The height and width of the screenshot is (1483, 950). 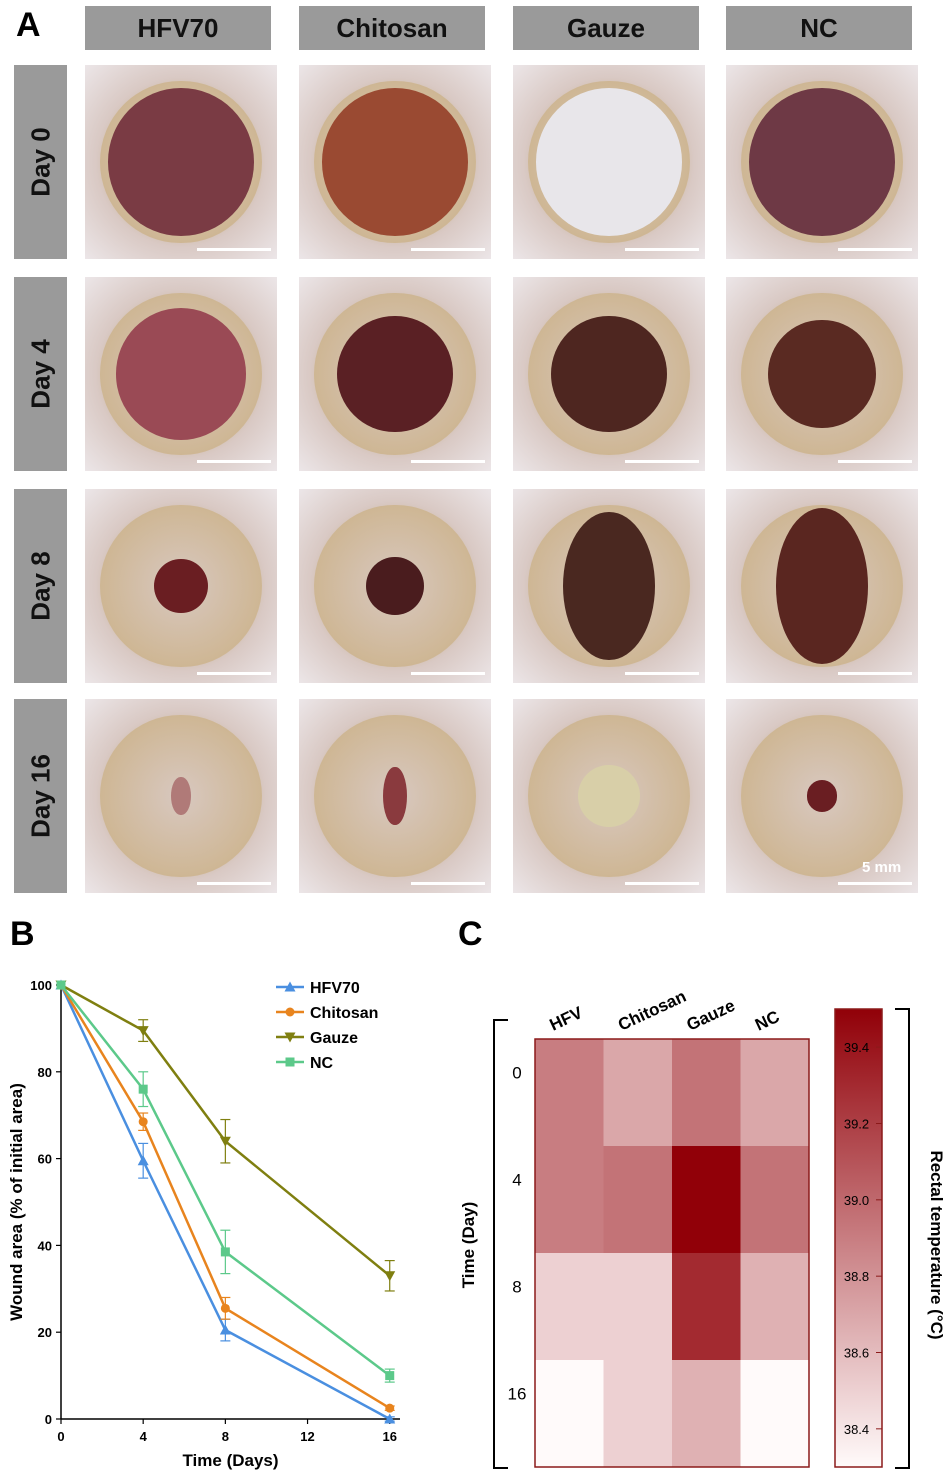 What do you see at coordinates (225, 1130) in the screenshot?
I see `series-line-gauze` at bounding box center [225, 1130].